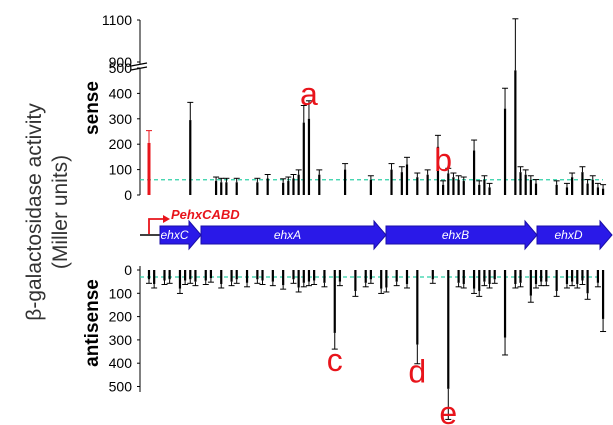 This screenshot has width=613, height=425. I want to click on sense-annotation: a, so click(309, 94).